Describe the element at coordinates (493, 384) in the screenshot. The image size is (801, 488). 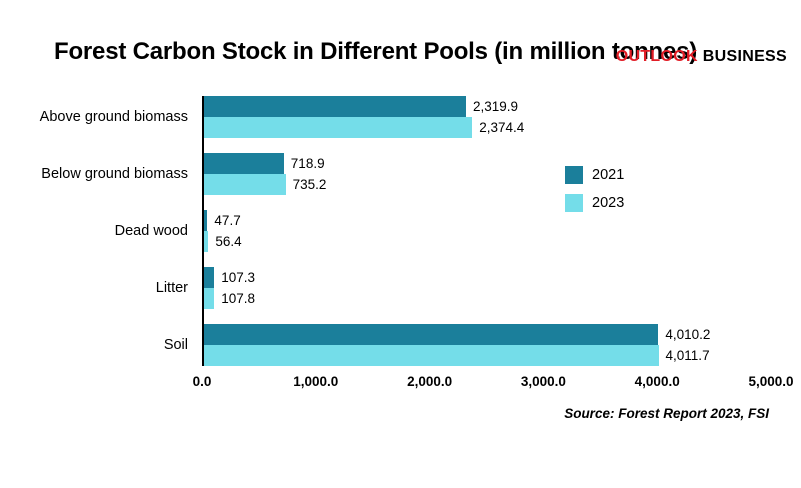
I see `x-axis: 0.0 1,000.0 2,000.0 3,000.0 4,000.0 5,000.0` at that location.